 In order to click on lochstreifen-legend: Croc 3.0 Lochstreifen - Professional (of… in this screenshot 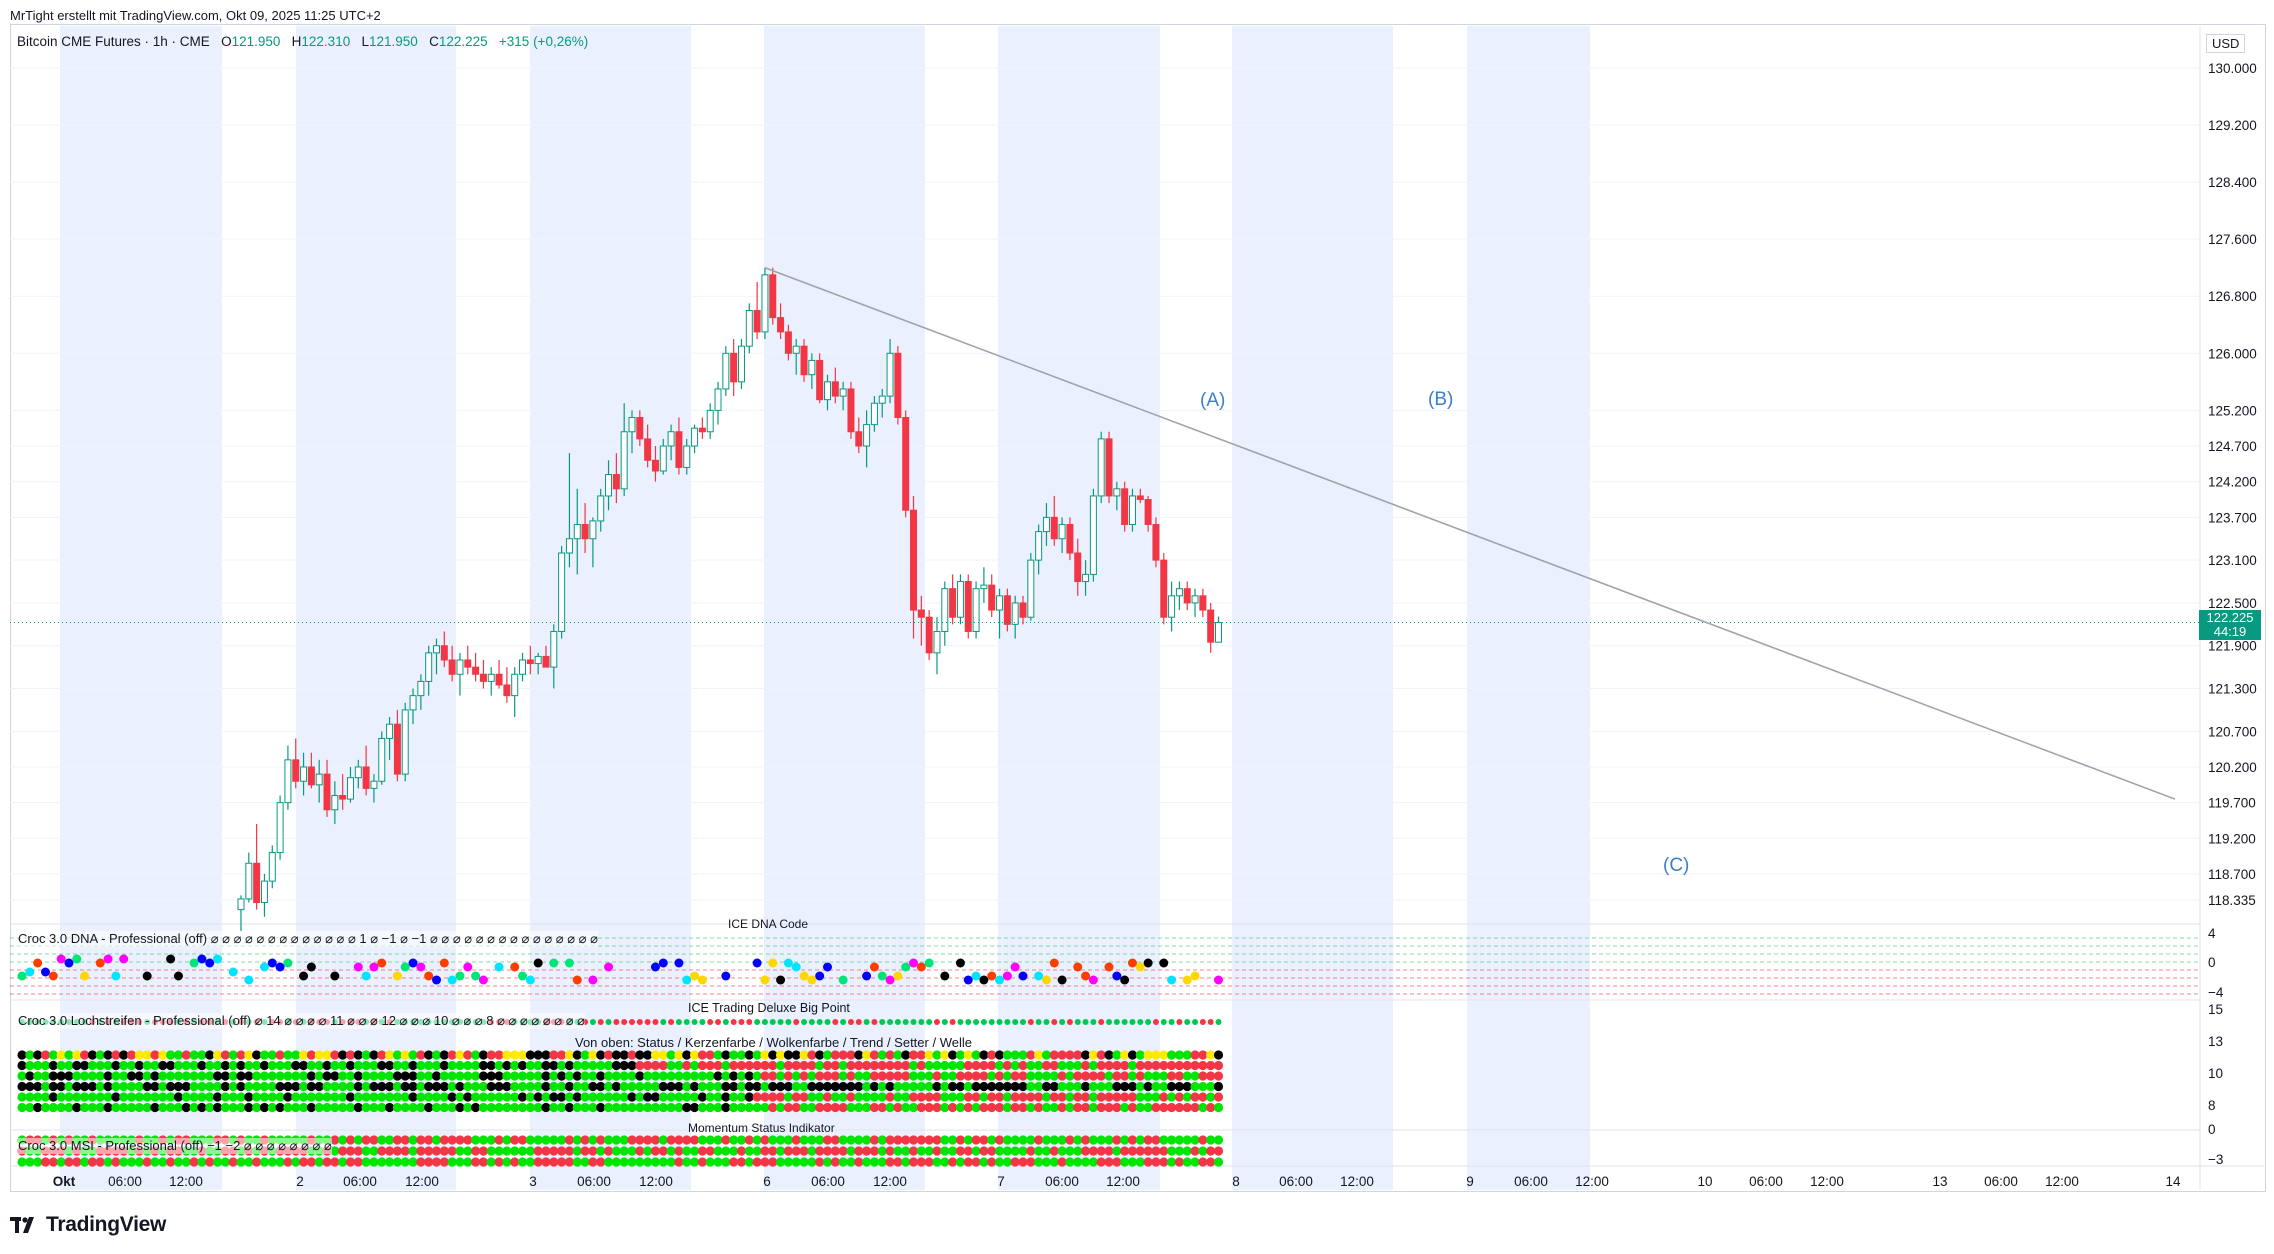, I will do `click(301, 1021)`.